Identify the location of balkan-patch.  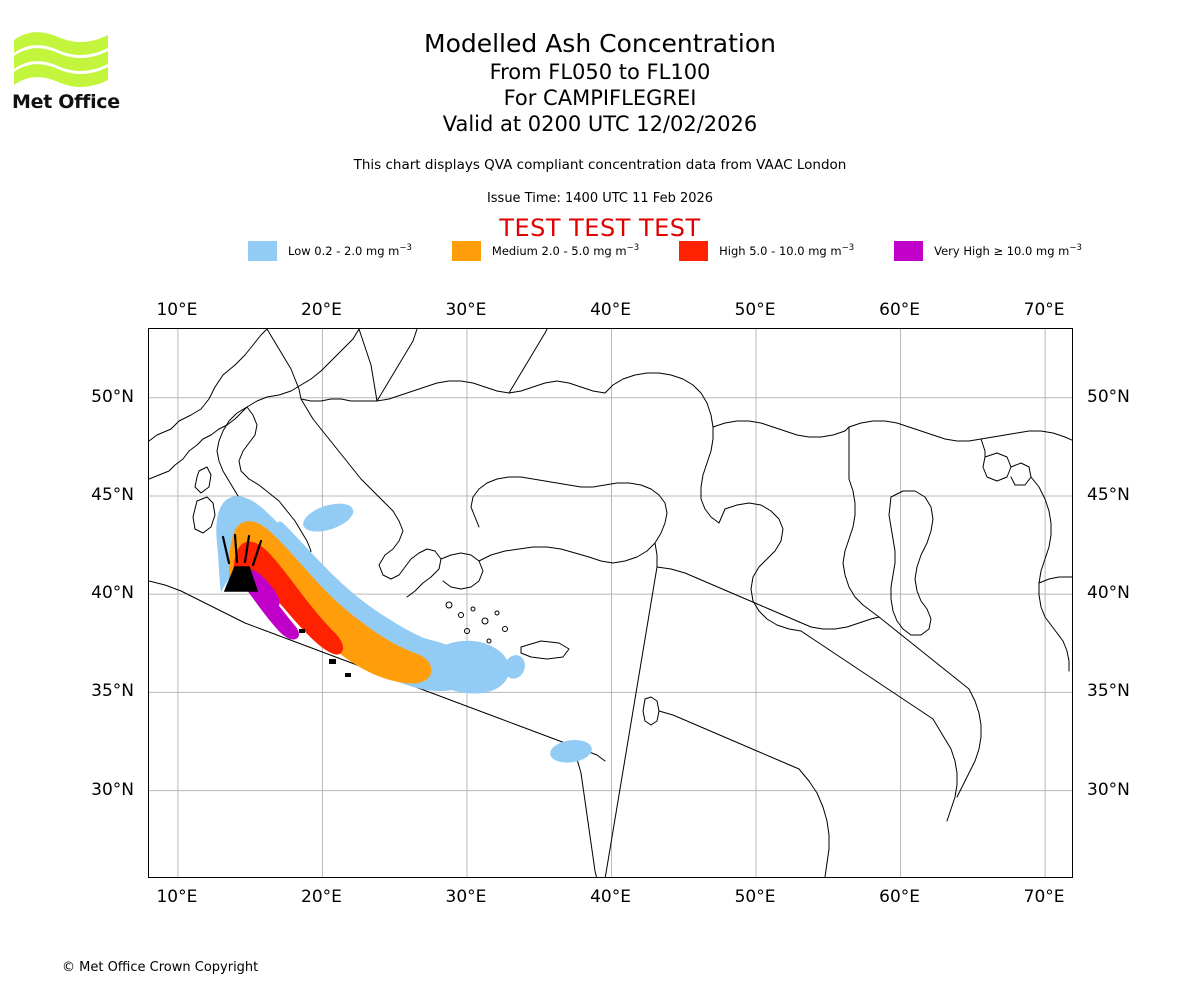
(328, 517).